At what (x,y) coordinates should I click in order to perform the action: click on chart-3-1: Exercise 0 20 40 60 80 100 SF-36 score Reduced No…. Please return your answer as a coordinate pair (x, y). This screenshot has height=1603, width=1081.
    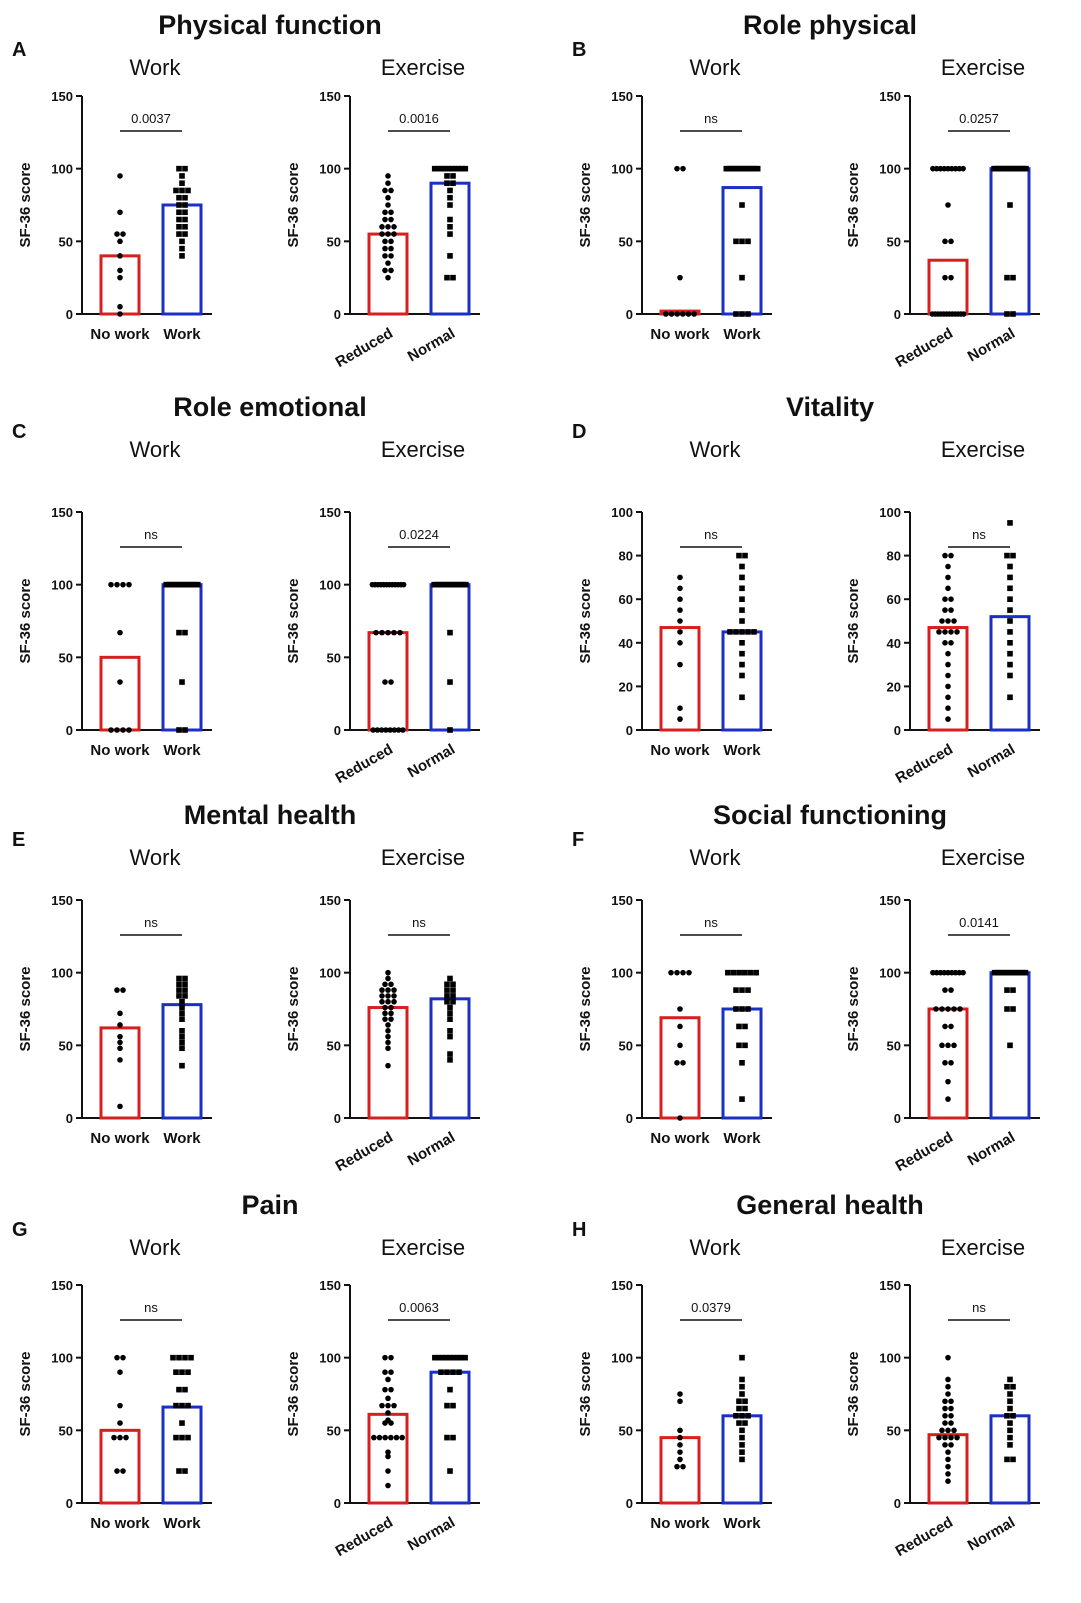
    Looking at the image, I should click on (942, 612).